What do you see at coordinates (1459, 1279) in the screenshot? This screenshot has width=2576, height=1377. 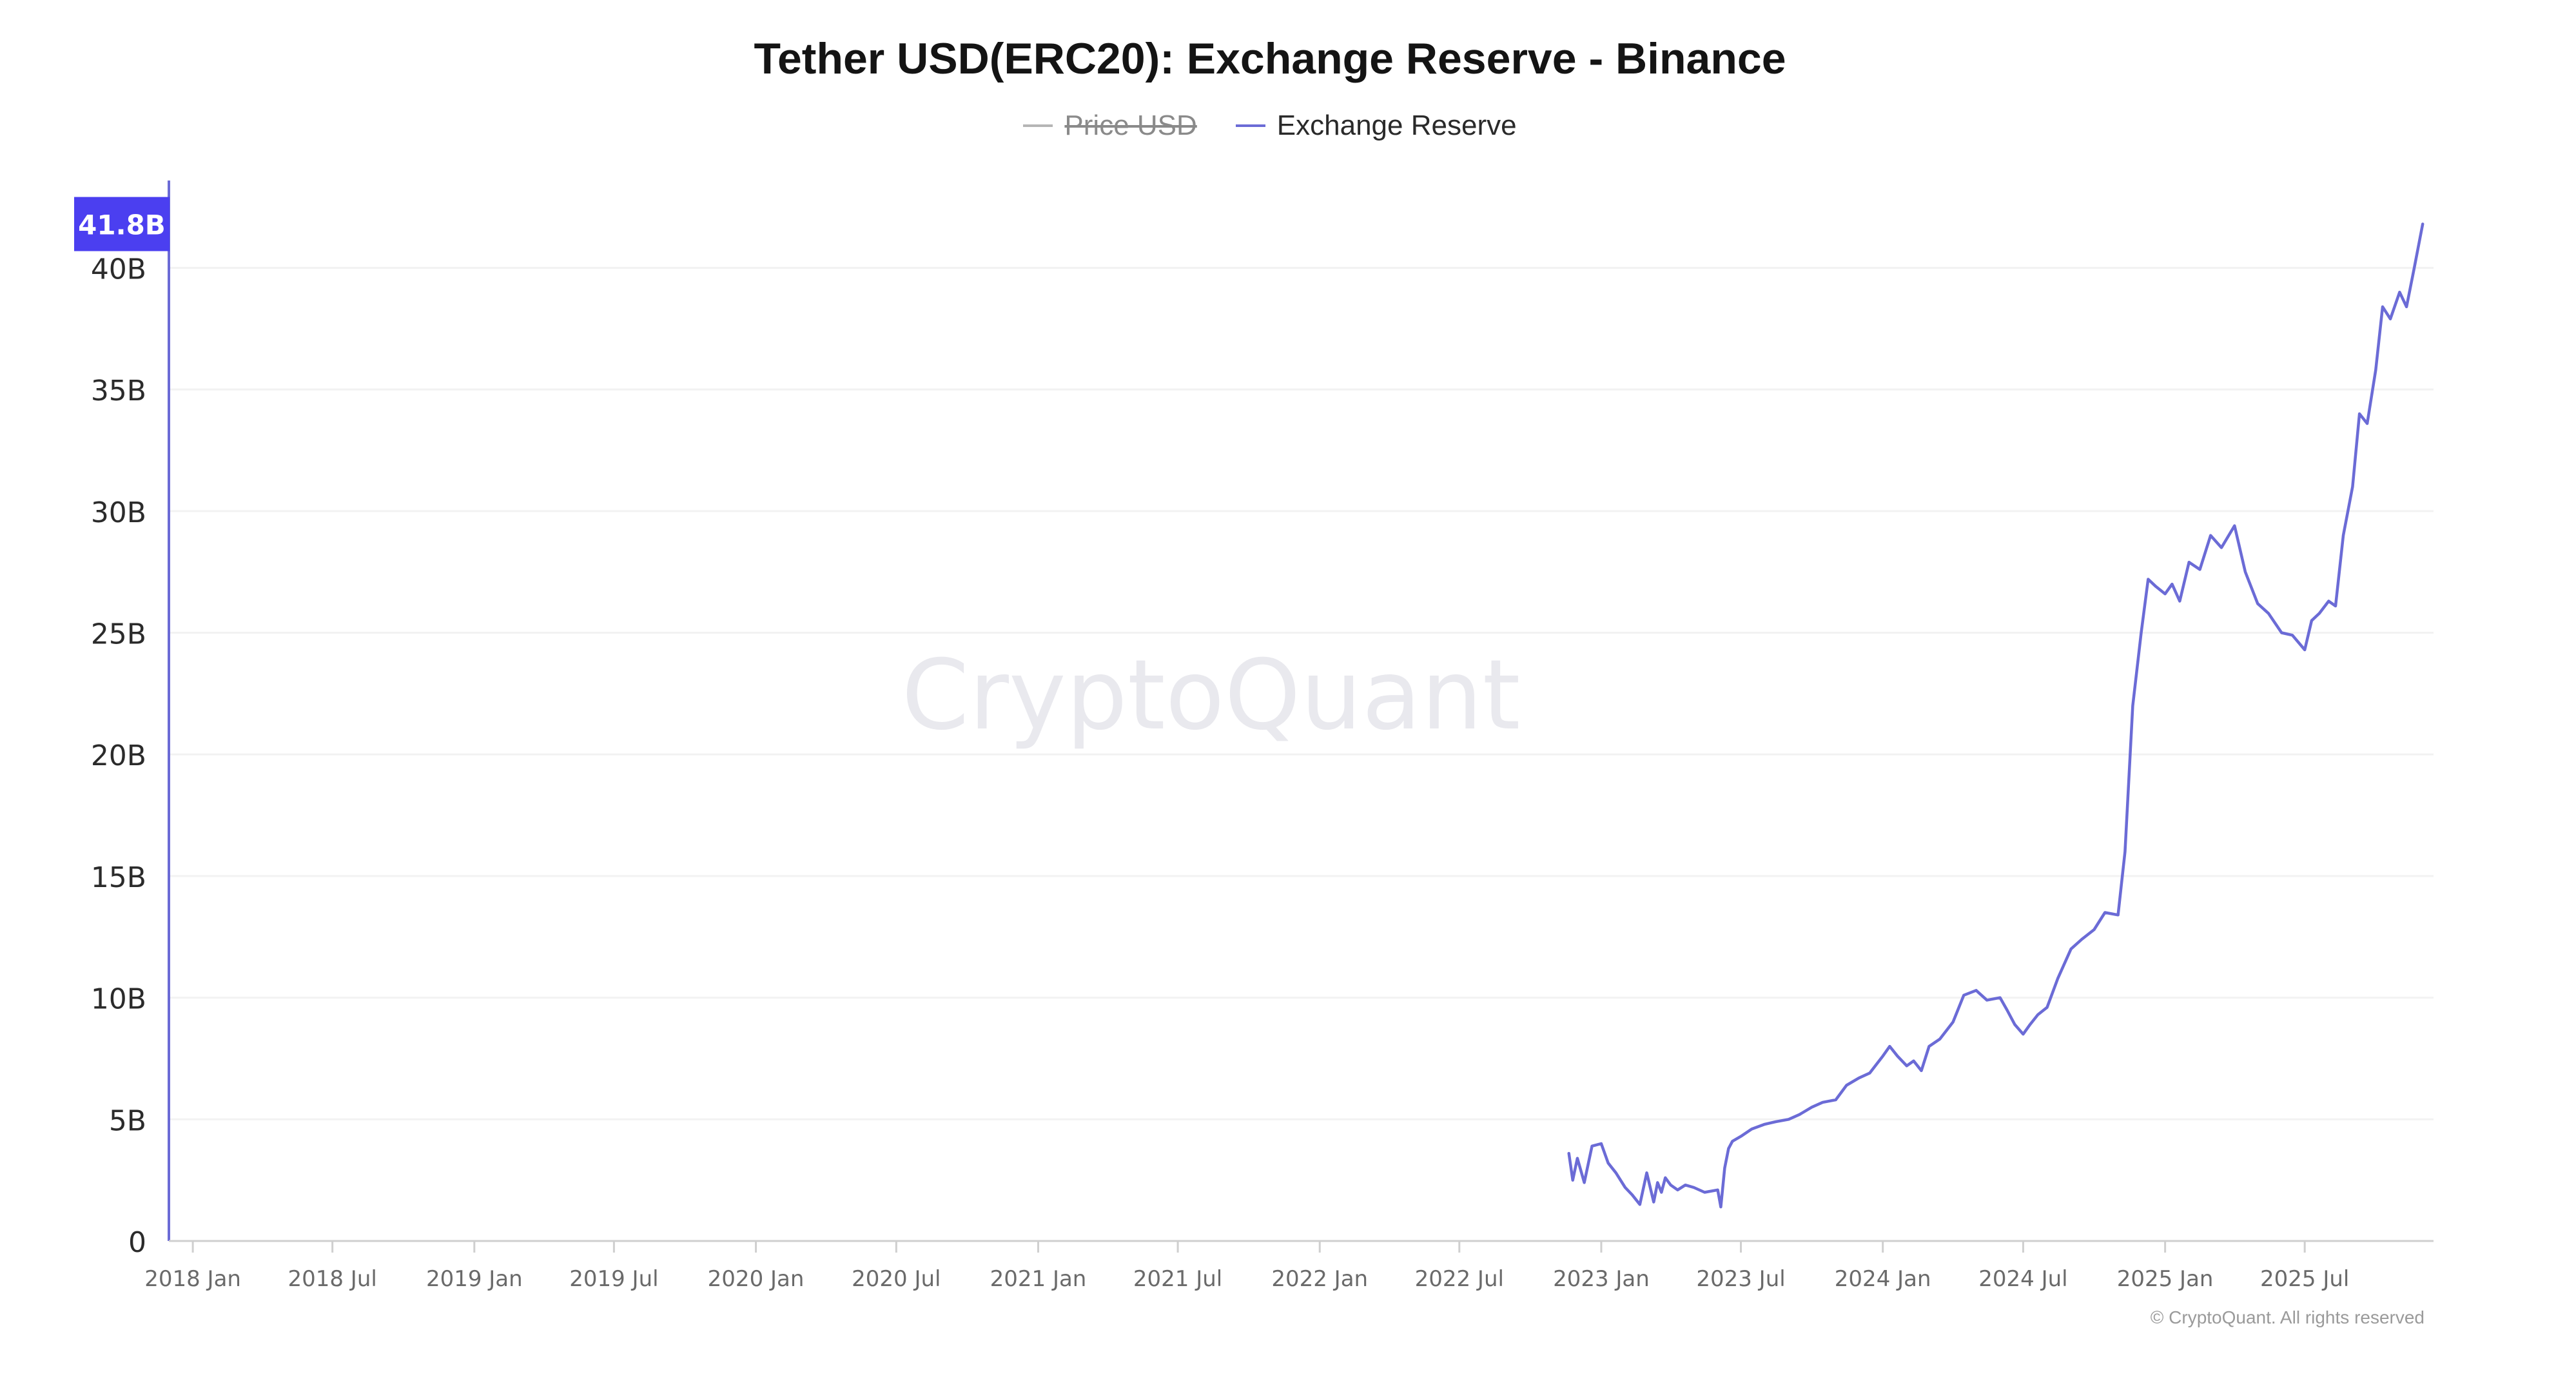 I see `x-tick-label: 2022 Jul` at bounding box center [1459, 1279].